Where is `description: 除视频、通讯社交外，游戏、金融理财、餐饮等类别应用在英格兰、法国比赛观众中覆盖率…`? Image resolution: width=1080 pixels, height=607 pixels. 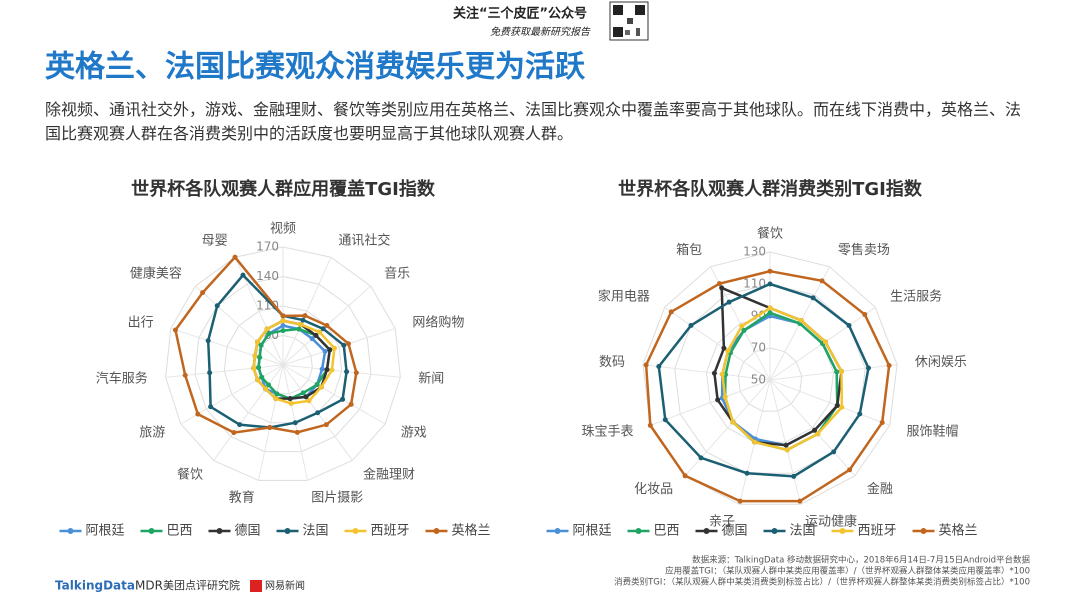 description: 除视频、通讯社交外，游戏、金融理财、餐饮等类别应用在英格兰、法国比赛观众中覆盖率… is located at coordinates (533, 121).